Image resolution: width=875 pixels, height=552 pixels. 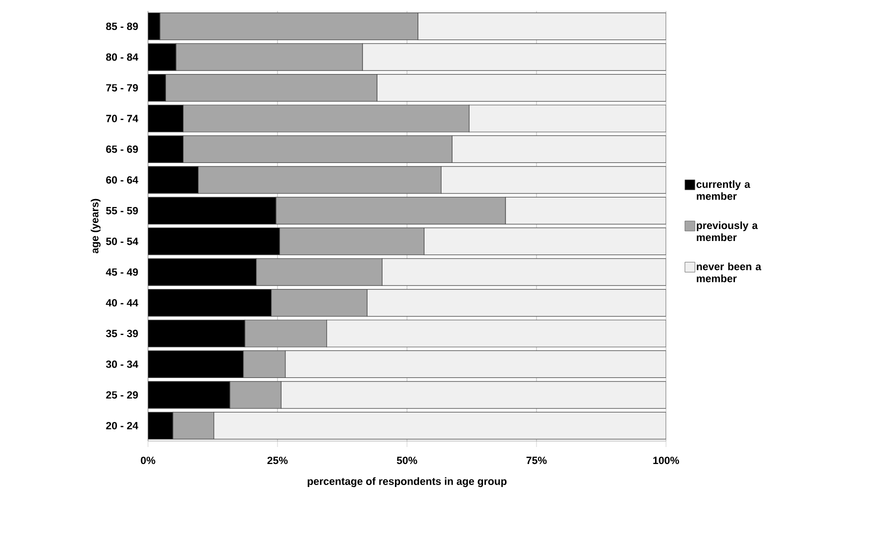 What do you see at coordinates (122, 180) in the screenshot?
I see `y-tick-label: 60 - 64` at bounding box center [122, 180].